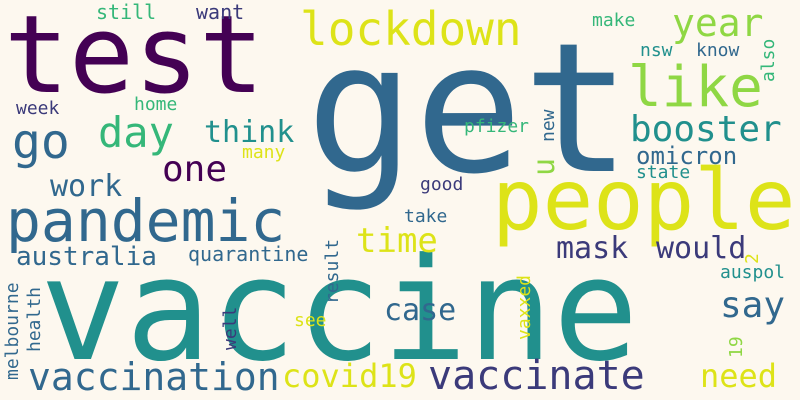 The width and height of the screenshot is (800, 400). Describe the element at coordinates (220, 12) in the screenshot. I see `word-want: want` at that location.